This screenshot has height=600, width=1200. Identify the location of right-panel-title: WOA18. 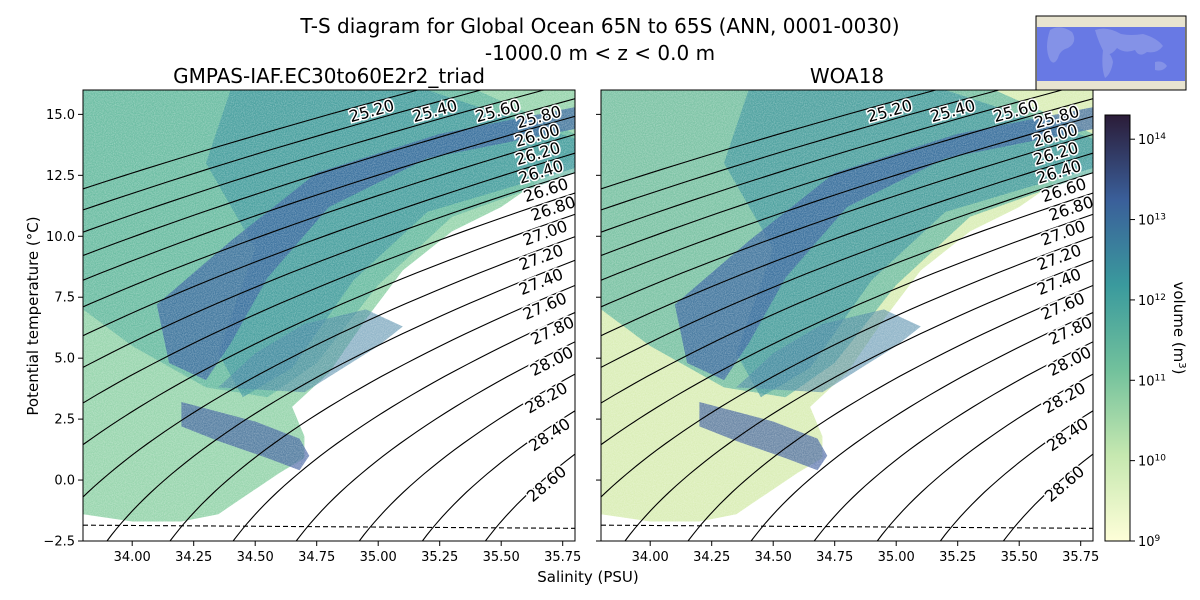
(847, 76).